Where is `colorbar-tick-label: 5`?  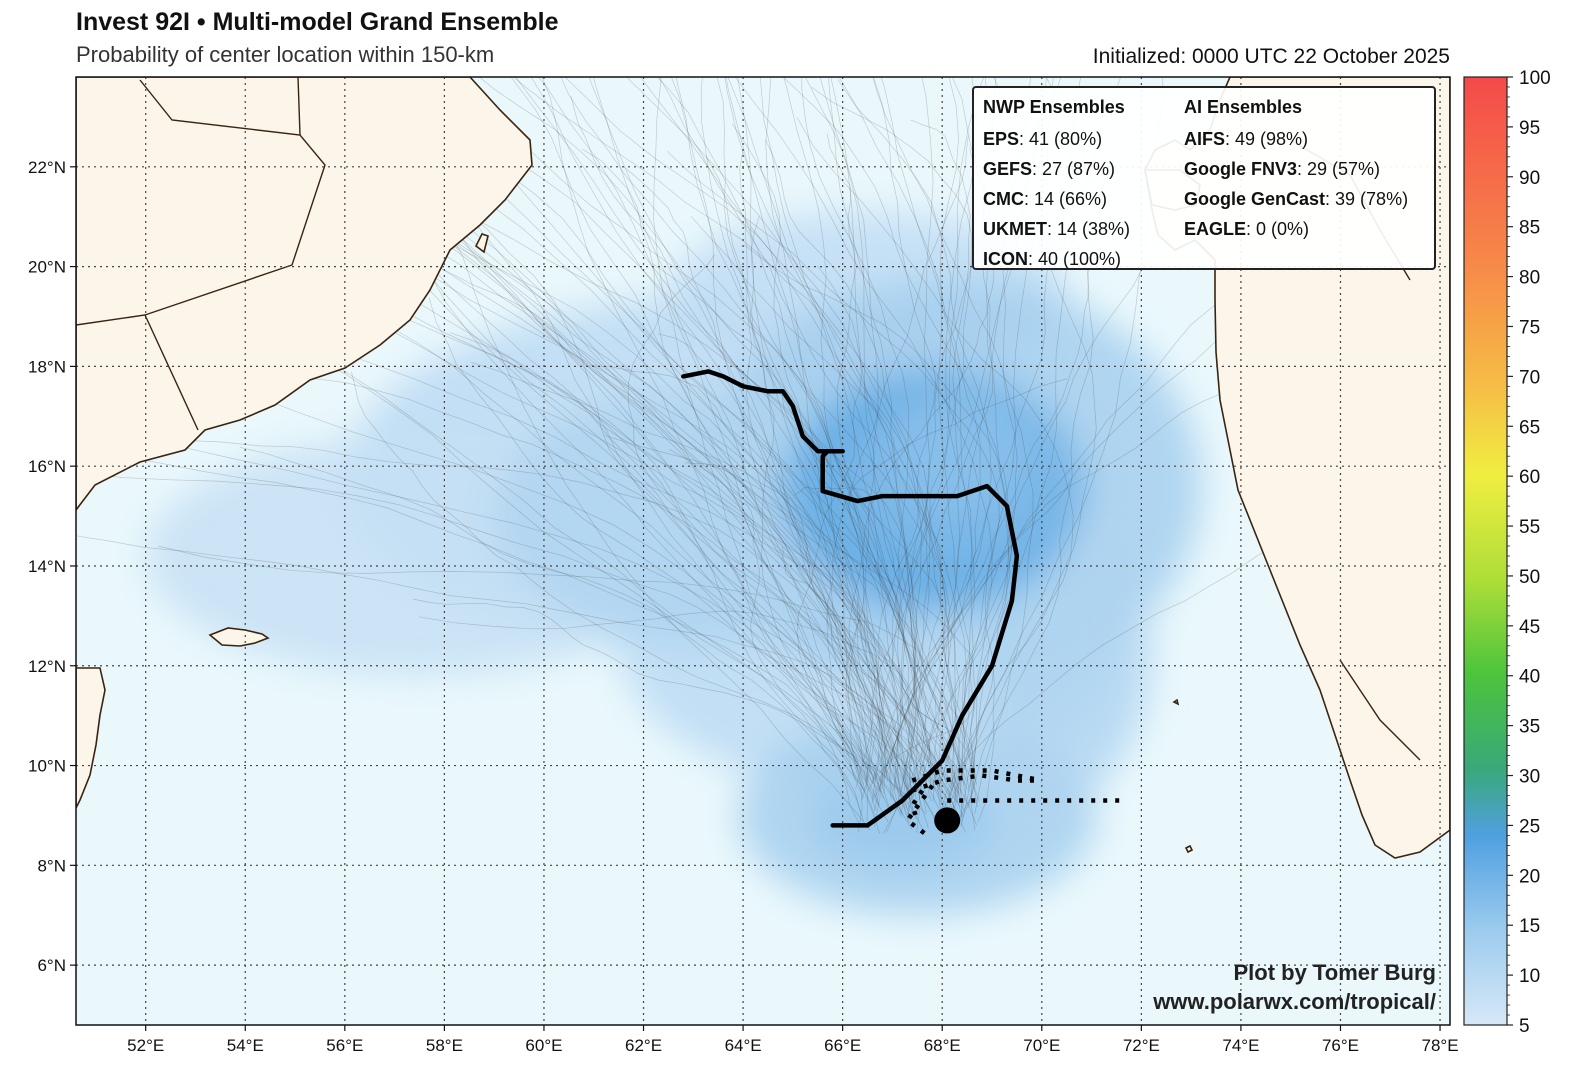 colorbar-tick-label: 5 is located at coordinates (1524, 1026).